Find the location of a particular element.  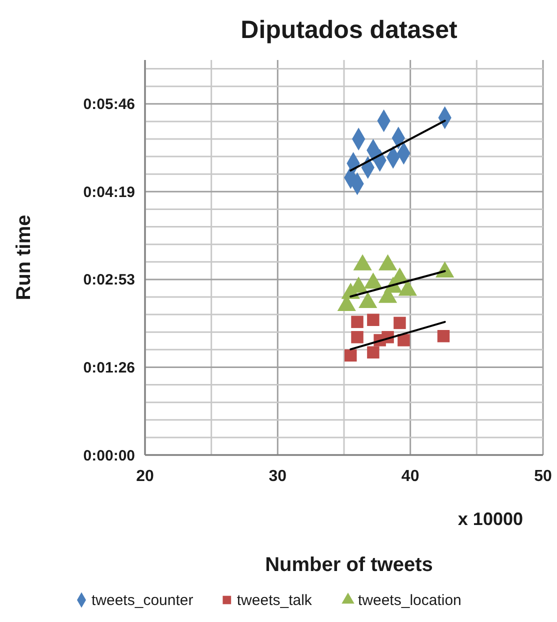

y-tick-label: 0:00:00 is located at coordinates (109, 455).